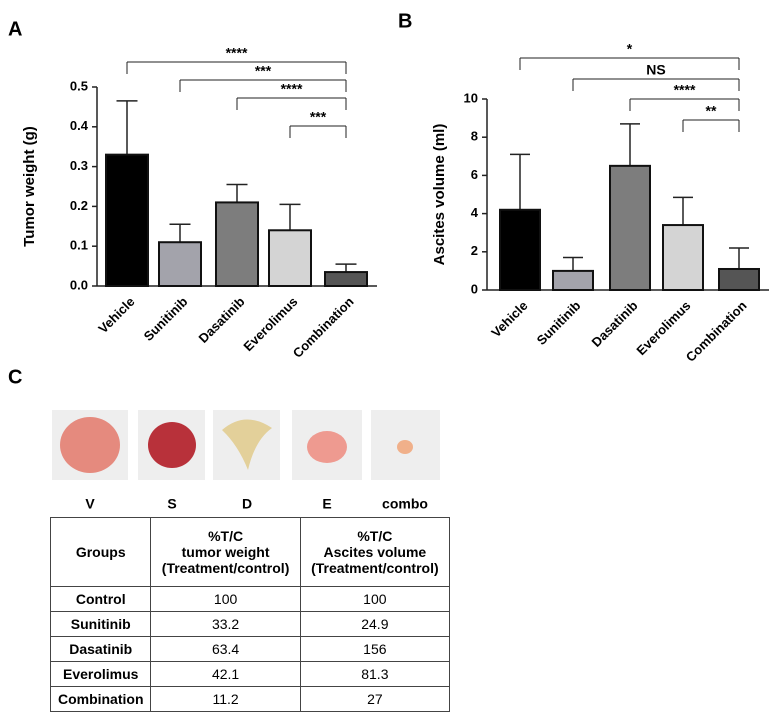 This screenshot has width=781, height=716. What do you see at coordinates (29, 186) in the screenshot?
I see `y-axis-label: Tumor weight (g)` at bounding box center [29, 186].